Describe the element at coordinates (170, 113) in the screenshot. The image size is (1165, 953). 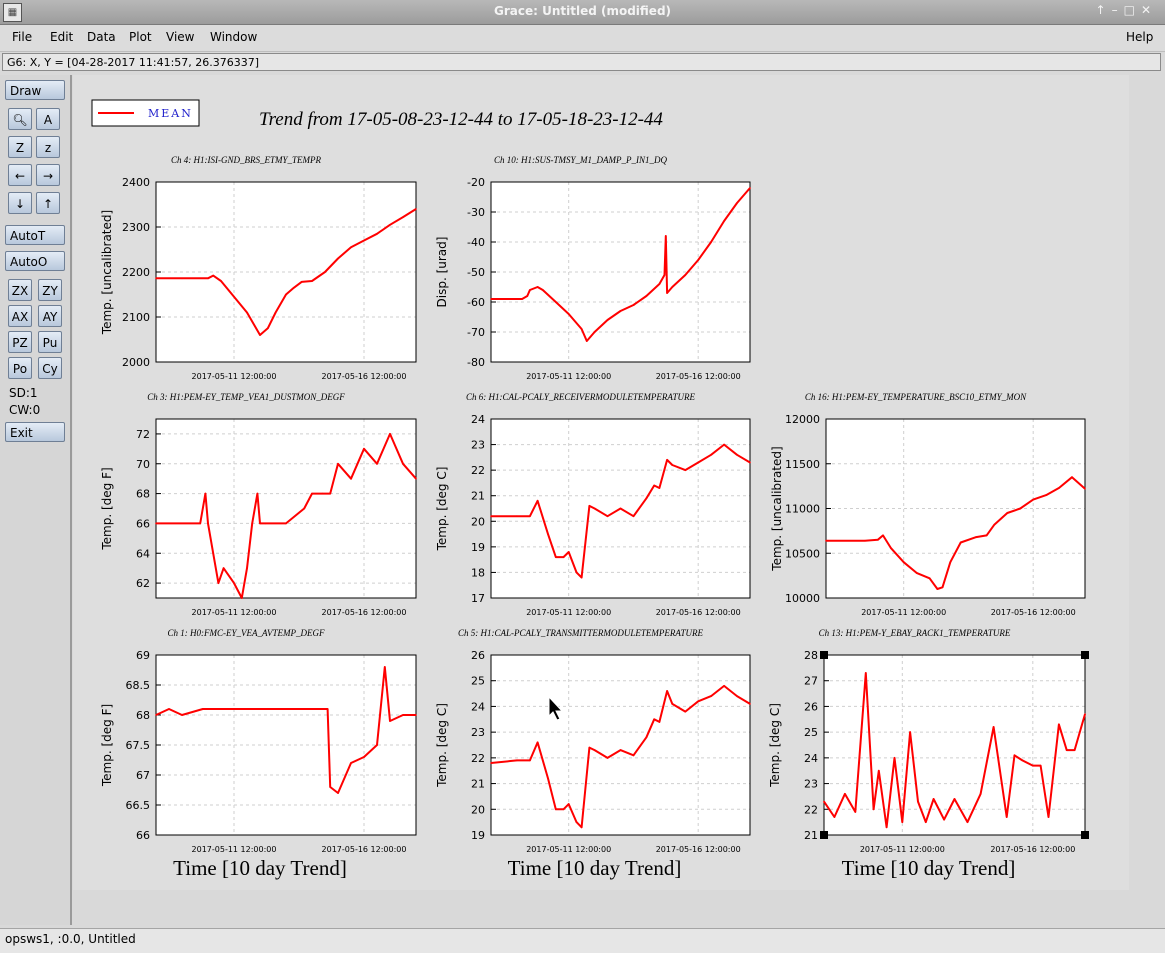
I see `legend-label: MEAN` at that location.